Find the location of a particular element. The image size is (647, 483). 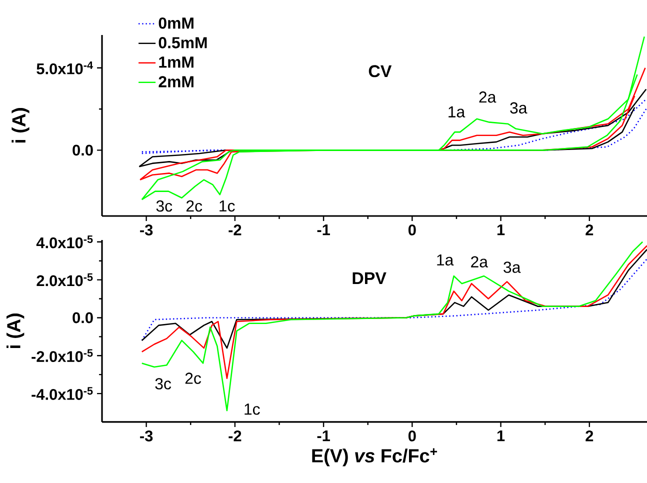

y-tick-label: 2.0x10$^{-5}$ is located at coordinates (64, 279).